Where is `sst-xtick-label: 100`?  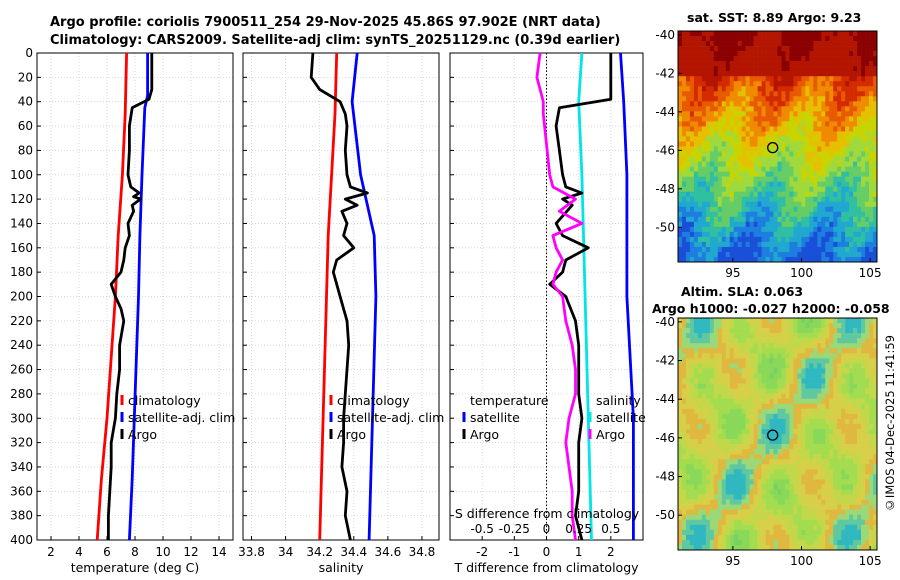
sst-xtick-label: 100 is located at coordinates (801, 273).